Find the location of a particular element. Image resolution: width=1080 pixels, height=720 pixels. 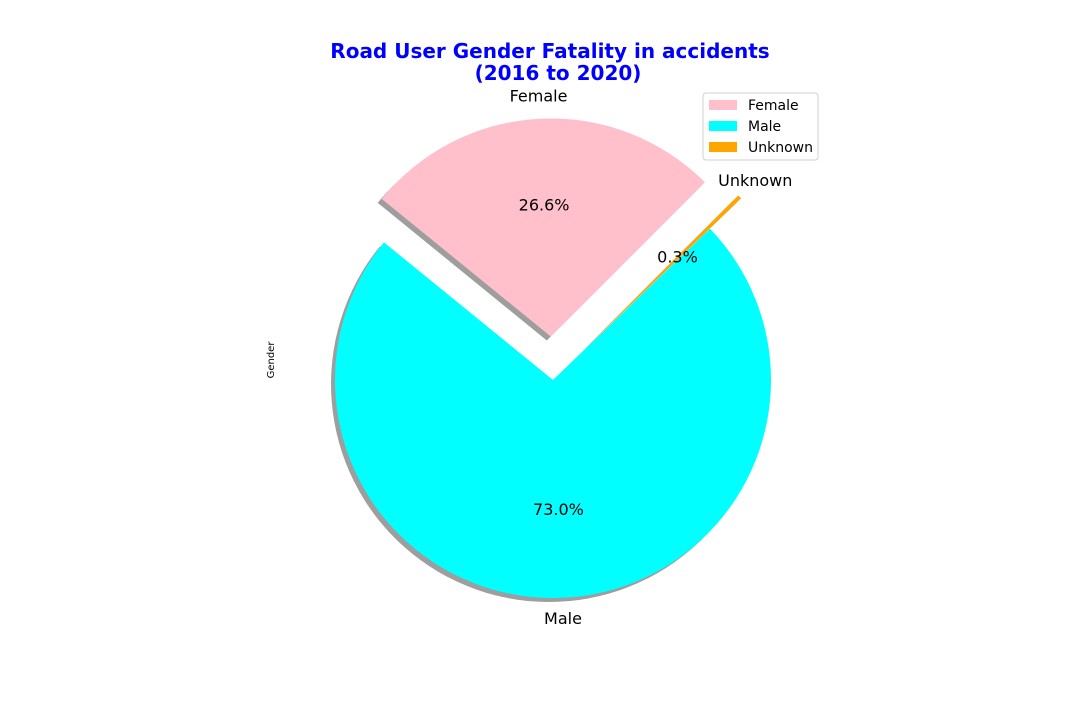

pie-slice-unknown is located at coordinates (663, 272).